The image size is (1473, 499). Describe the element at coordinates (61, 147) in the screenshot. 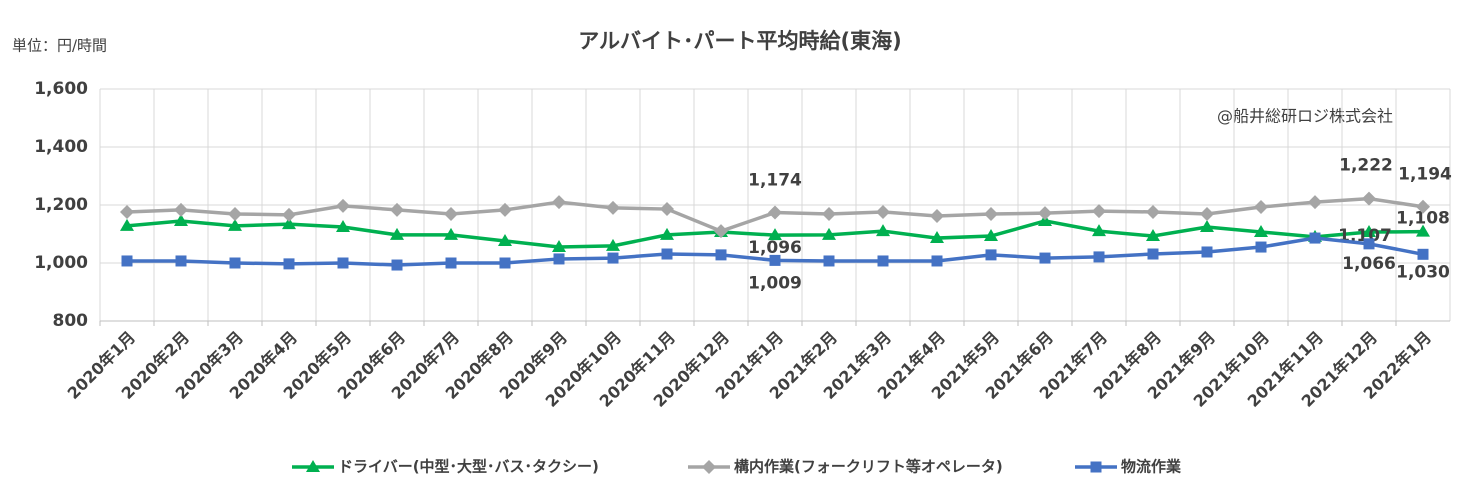

I see `y-tick-label: 1,400` at that location.